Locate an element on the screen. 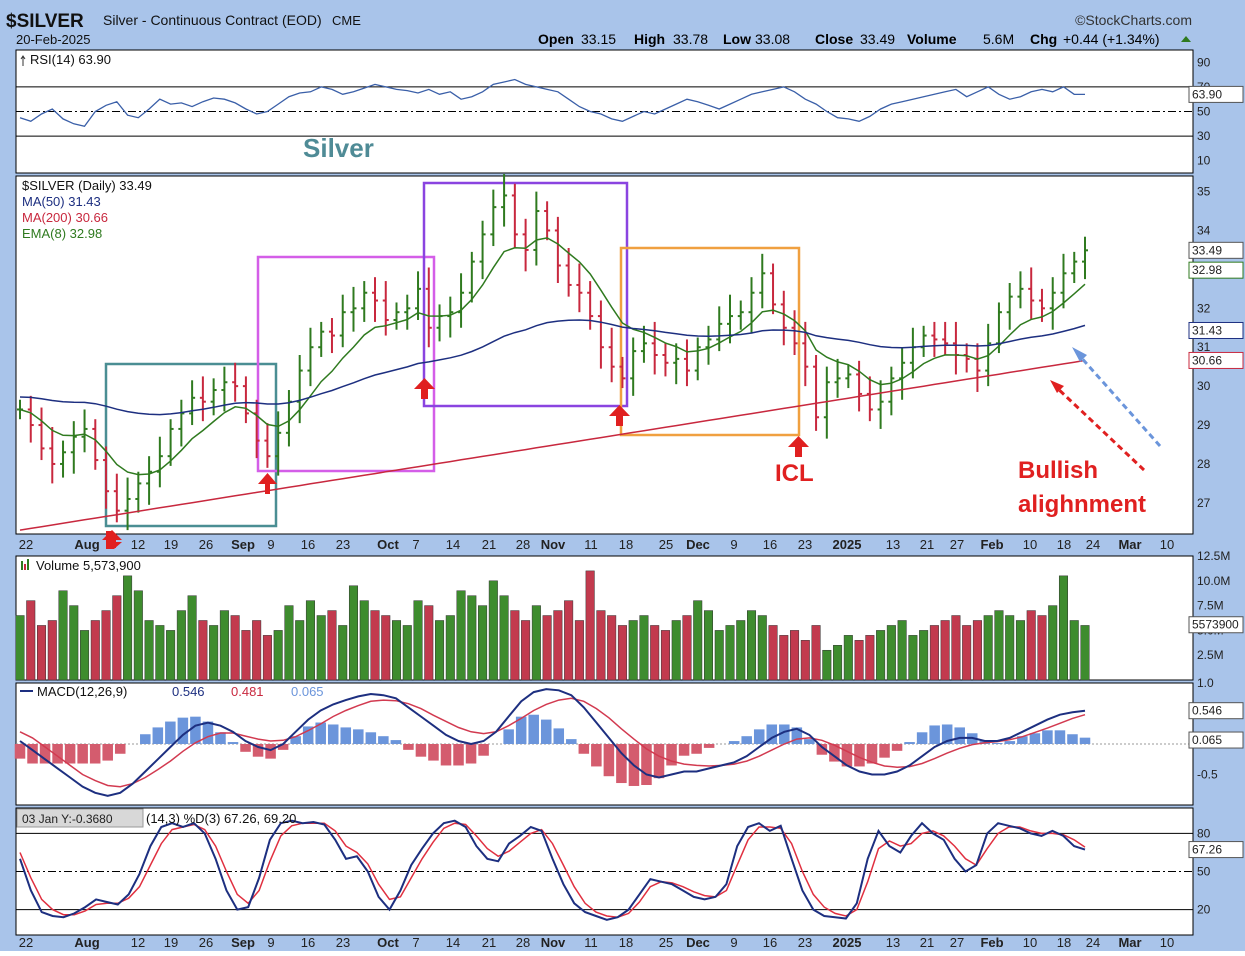 The width and height of the screenshot is (1245, 956). xaxis-top-label-22: 2025 is located at coordinates (847, 544).